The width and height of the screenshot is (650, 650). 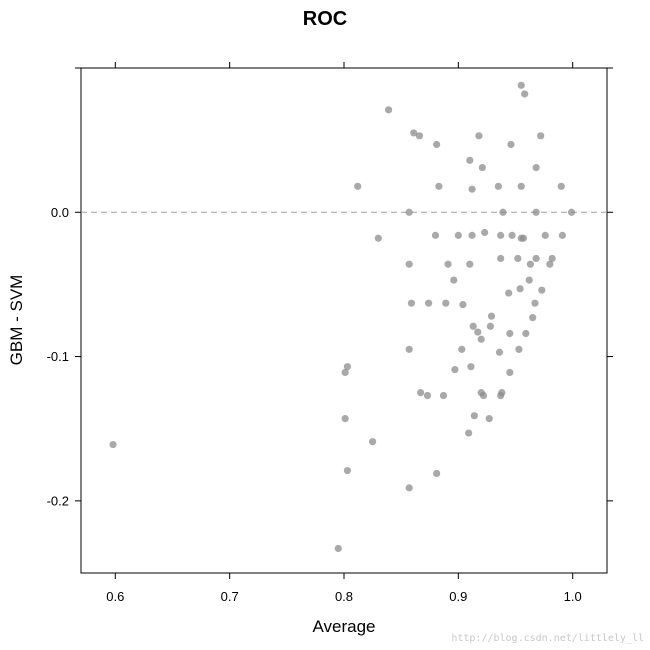 What do you see at coordinates (573, 596) in the screenshot?
I see `x-tick-label: 1.0` at bounding box center [573, 596].